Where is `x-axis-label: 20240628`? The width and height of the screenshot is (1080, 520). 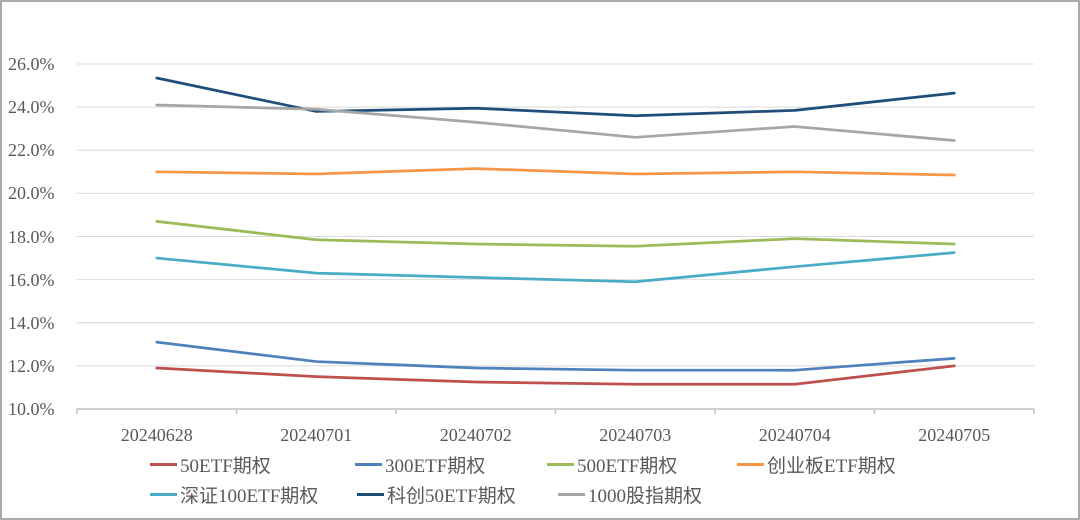
x-axis-label: 20240628 is located at coordinates (156, 435).